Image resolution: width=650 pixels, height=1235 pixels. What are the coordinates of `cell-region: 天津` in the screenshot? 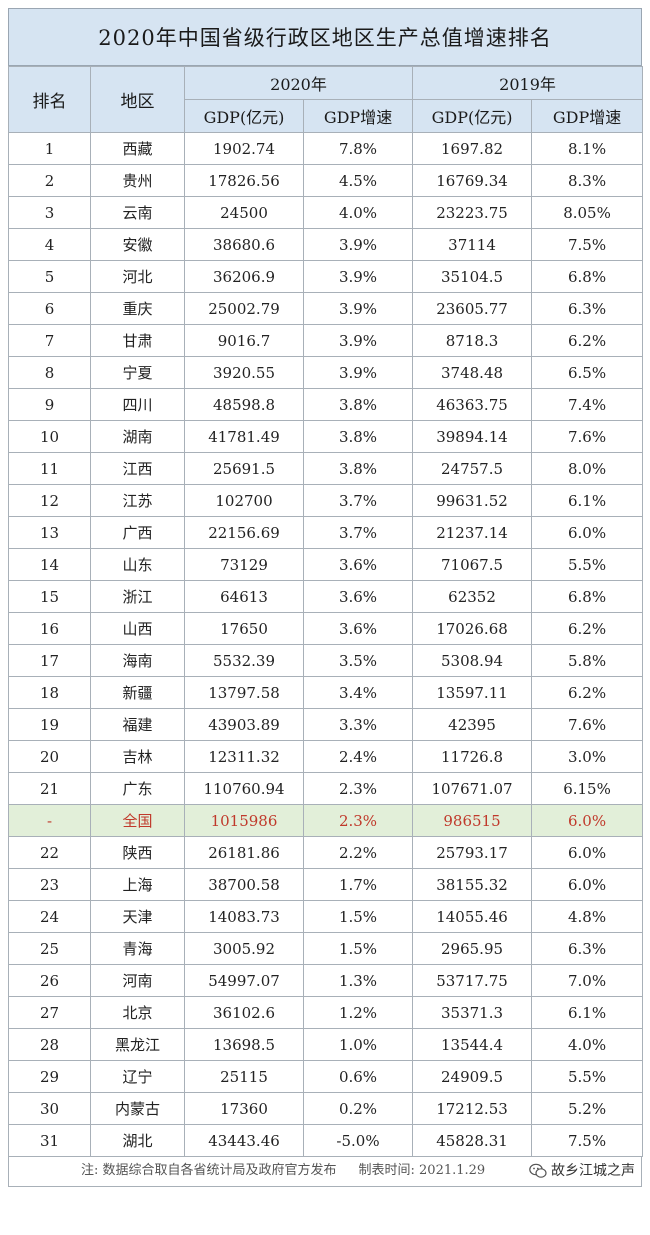 It's located at (137, 916).